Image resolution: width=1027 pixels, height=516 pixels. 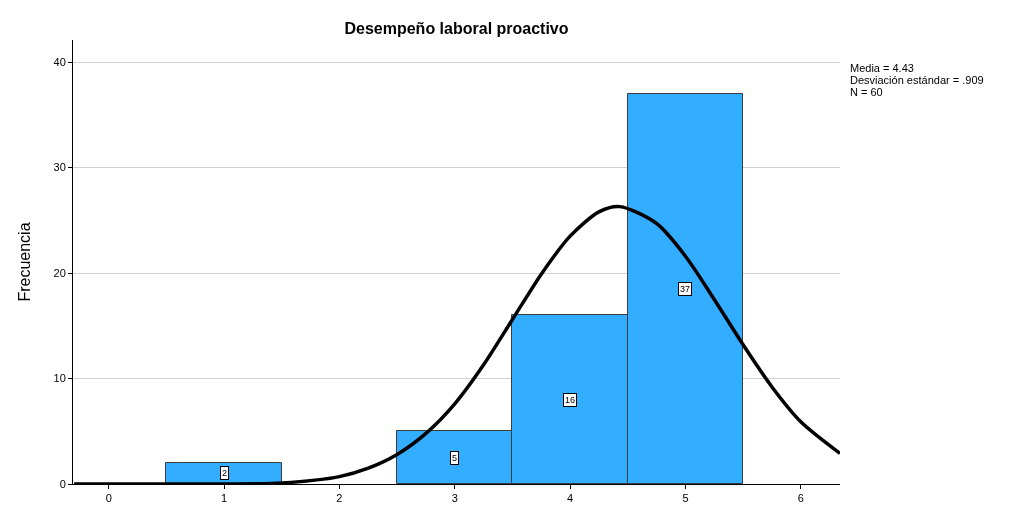 What do you see at coordinates (59, 167) in the screenshot?
I see `y-tick-label: 30` at bounding box center [59, 167].